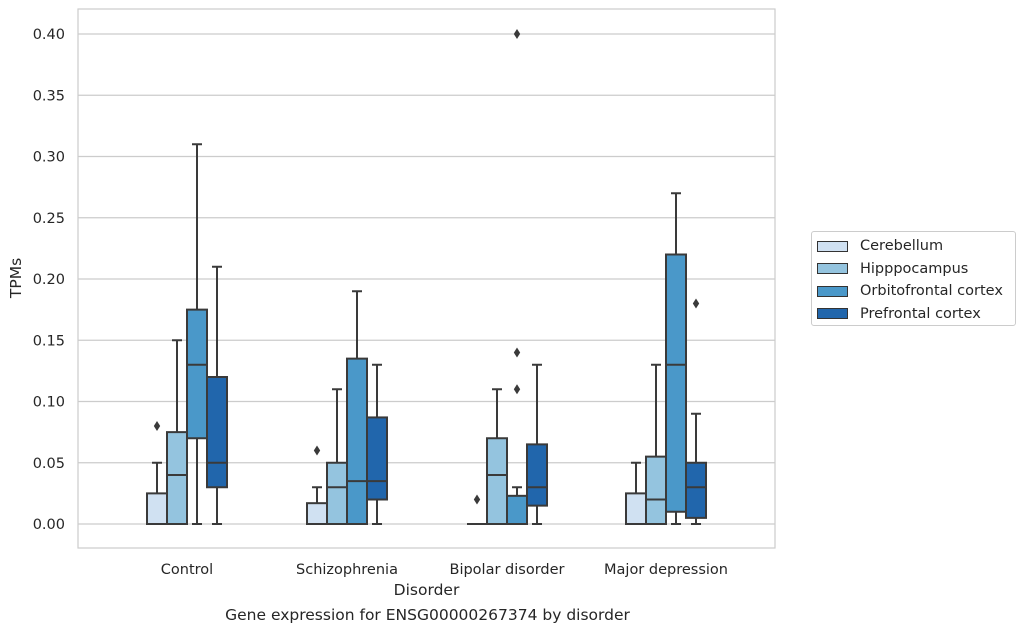 This screenshot has height=634, width=1028. What do you see at coordinates (16, 278) in the screenshot?
I see `y-axis-label: TPMs` at bounding box center [16, 278].